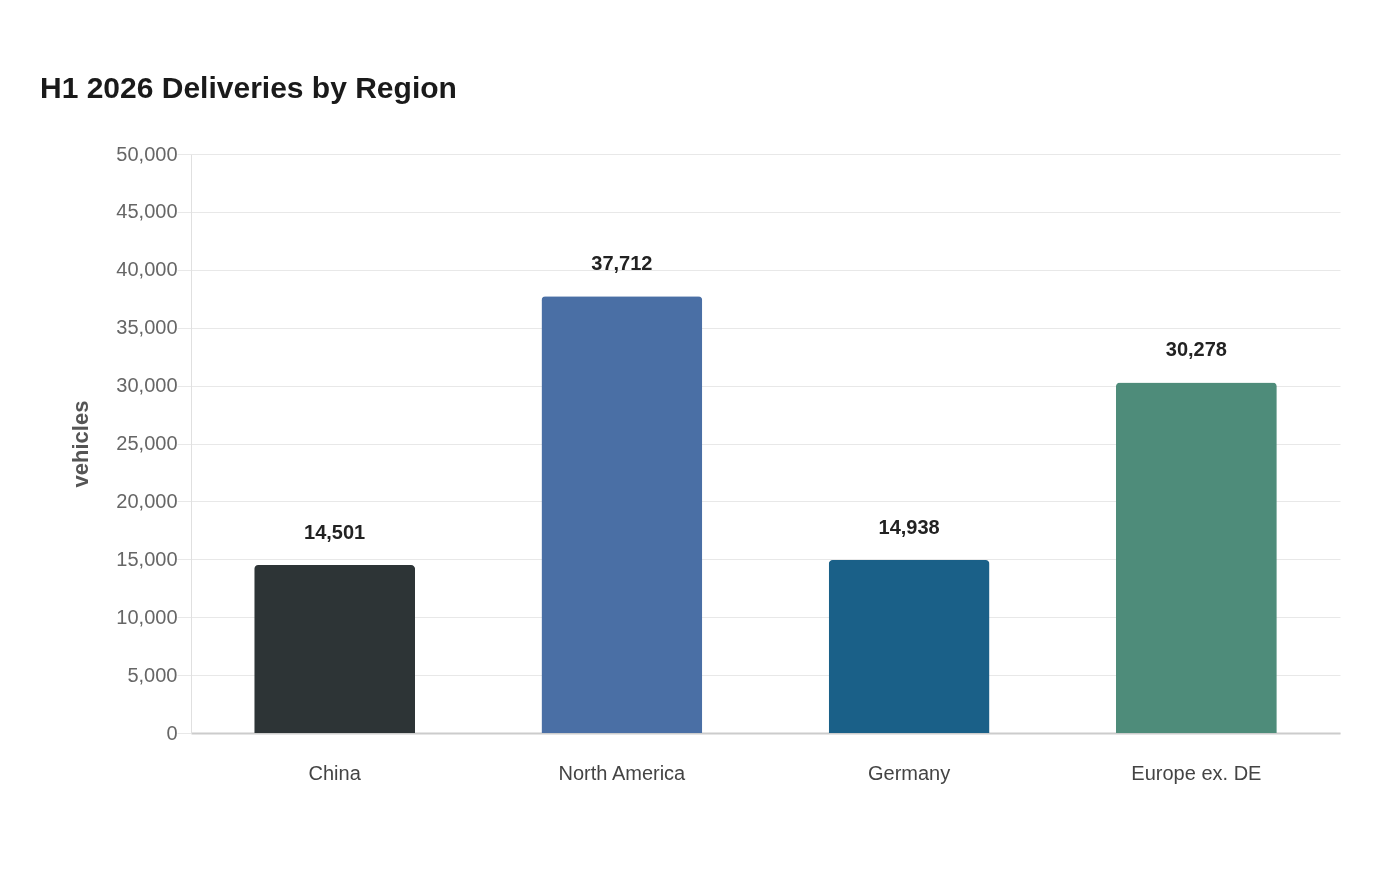  I want to click on y-tick-label: 35,000, so click(147, 327).